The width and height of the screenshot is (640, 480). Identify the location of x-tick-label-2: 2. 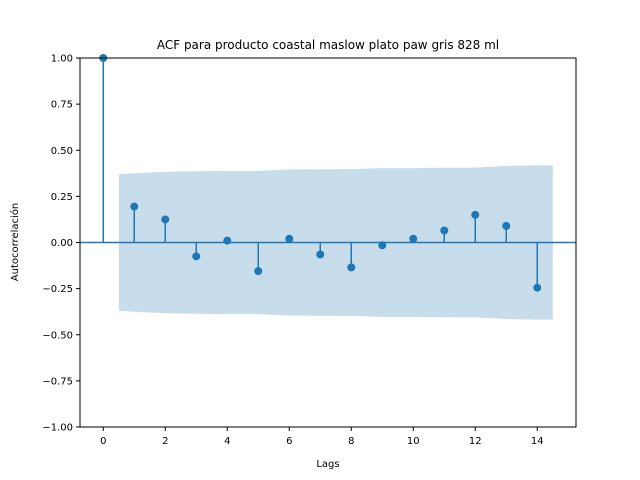
(165, 441).